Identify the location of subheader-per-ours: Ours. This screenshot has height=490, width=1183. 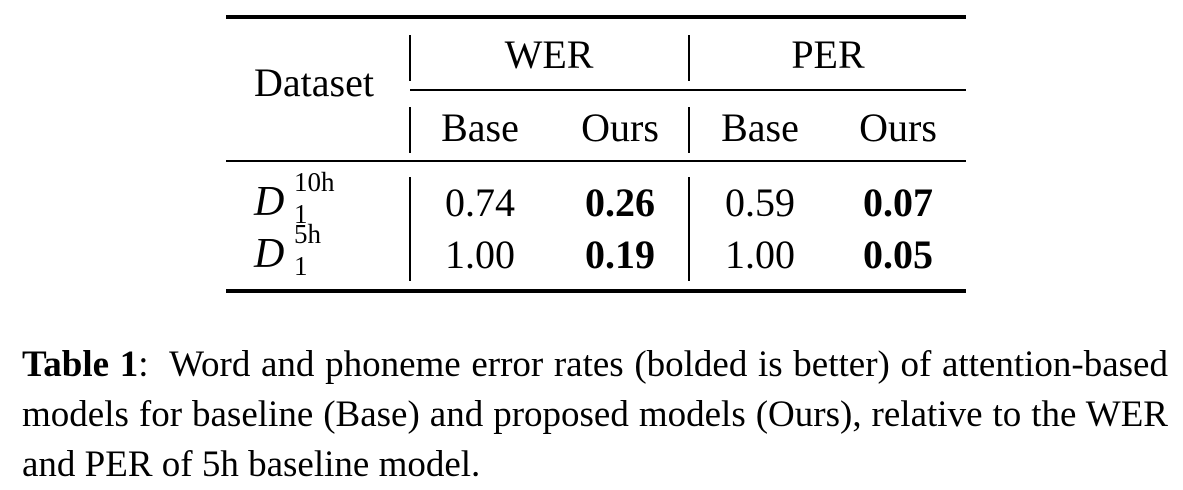
(898, 127).